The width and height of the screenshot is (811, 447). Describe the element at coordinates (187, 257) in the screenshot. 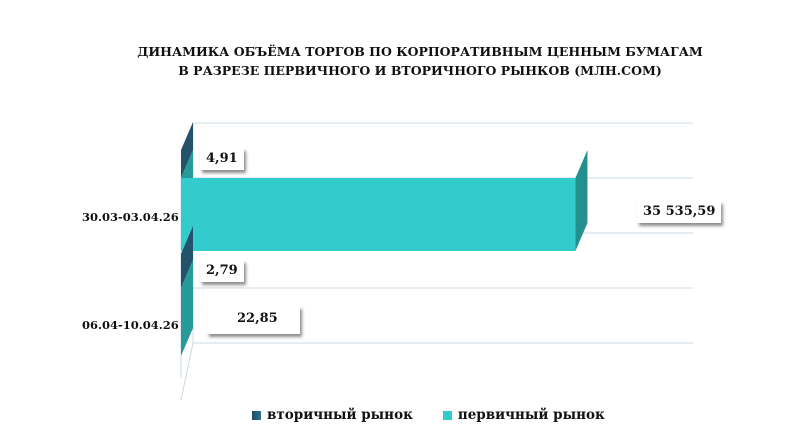

I see `bar-secondary-2-side` at that location.